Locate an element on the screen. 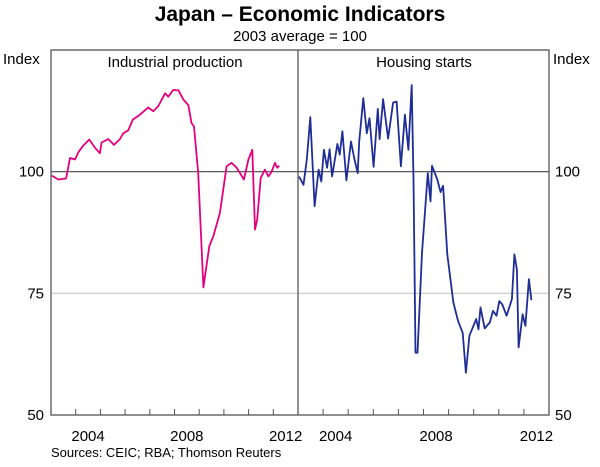 The image size is (600, 467). panel-title-housing-starts: Housing starts is located at coordinates (424, 62).